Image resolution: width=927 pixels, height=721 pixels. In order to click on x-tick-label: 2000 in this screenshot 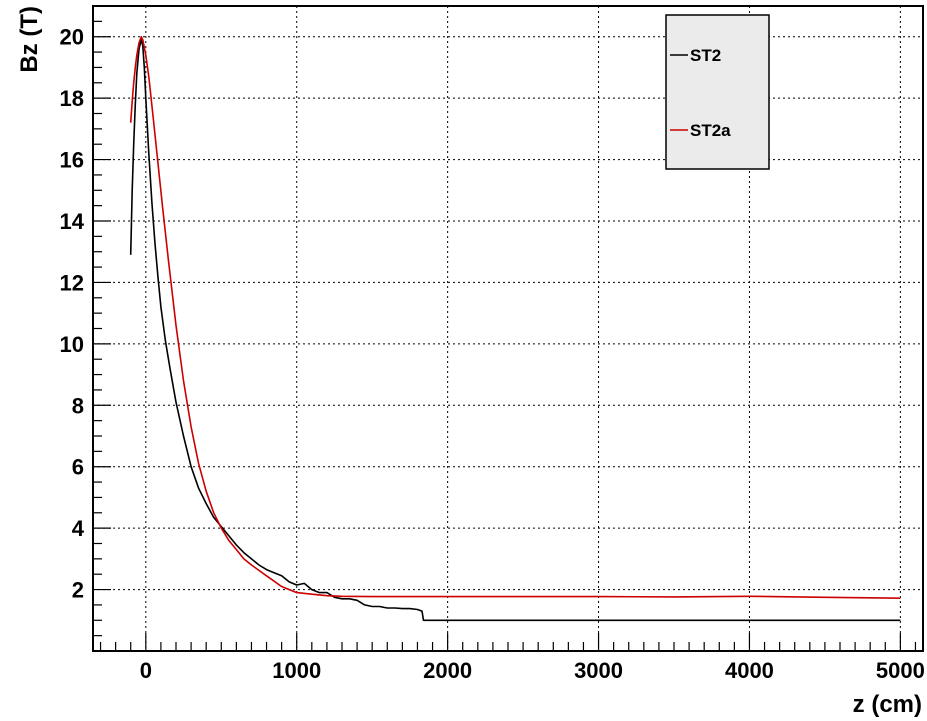, I will do `click(447, 670)`.